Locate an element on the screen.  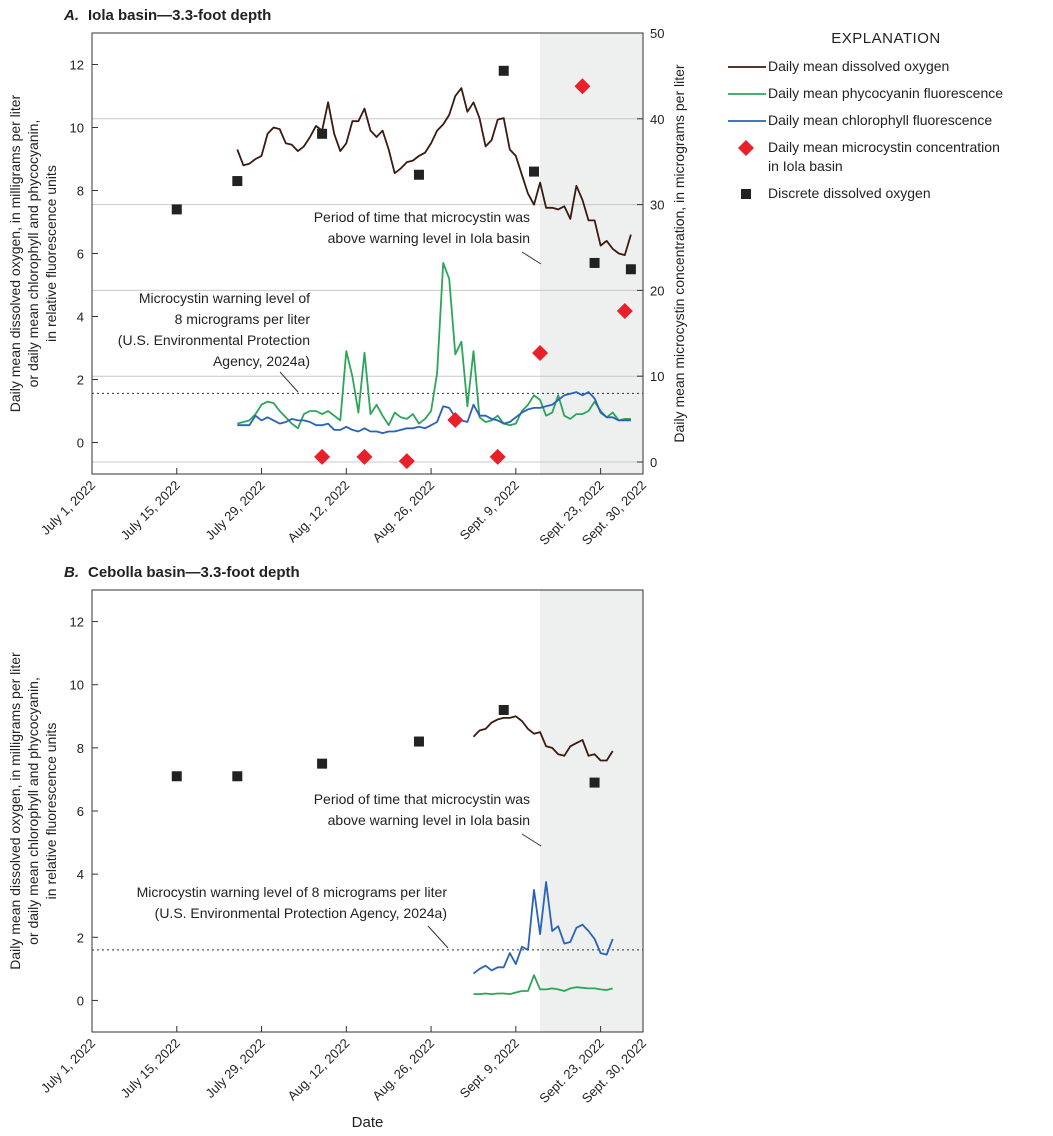
annotation: 8 micrograms per liter is located at coordinates (243, 319).